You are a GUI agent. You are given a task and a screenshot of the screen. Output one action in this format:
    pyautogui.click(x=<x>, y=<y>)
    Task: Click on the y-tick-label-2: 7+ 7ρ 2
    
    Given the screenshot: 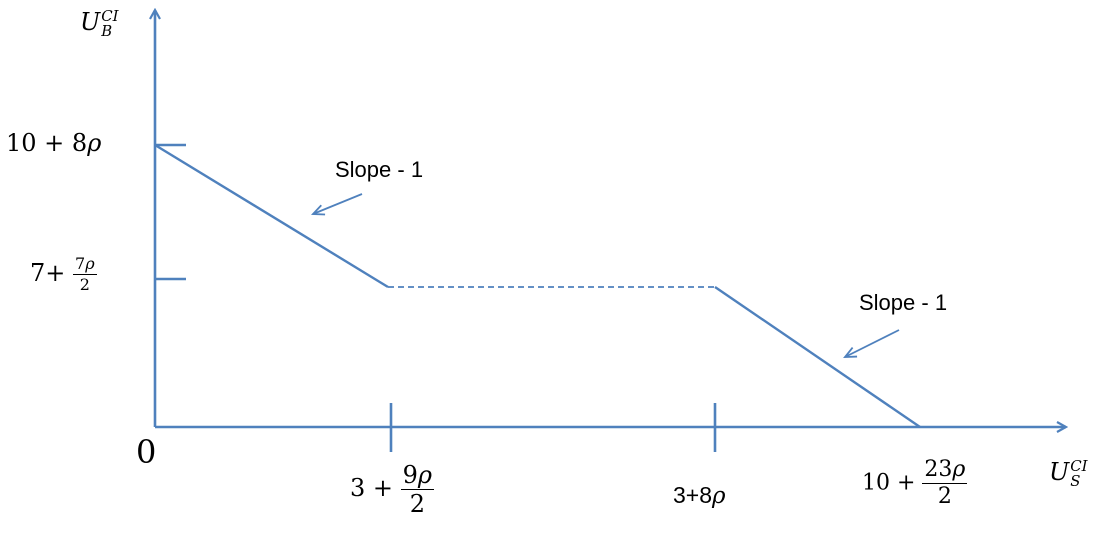 What is the action you would take?
    pyautogui.click(x=63, y=274)
    